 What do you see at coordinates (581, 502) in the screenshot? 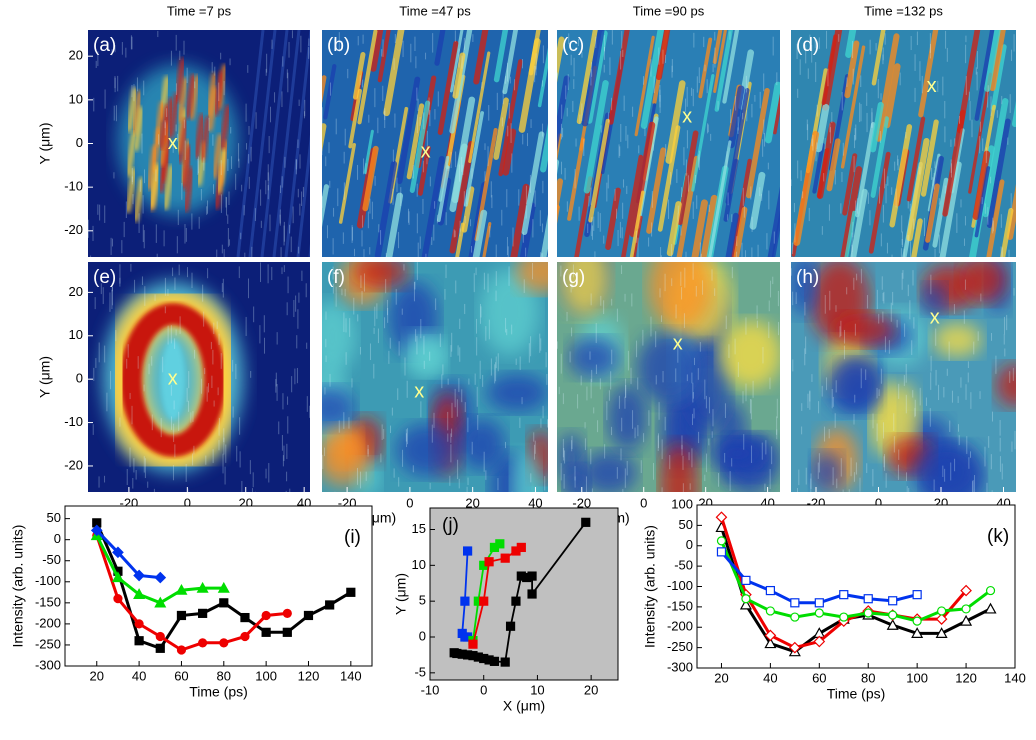
I see `x-tick-label: -20` at bounding box center [581, 502].